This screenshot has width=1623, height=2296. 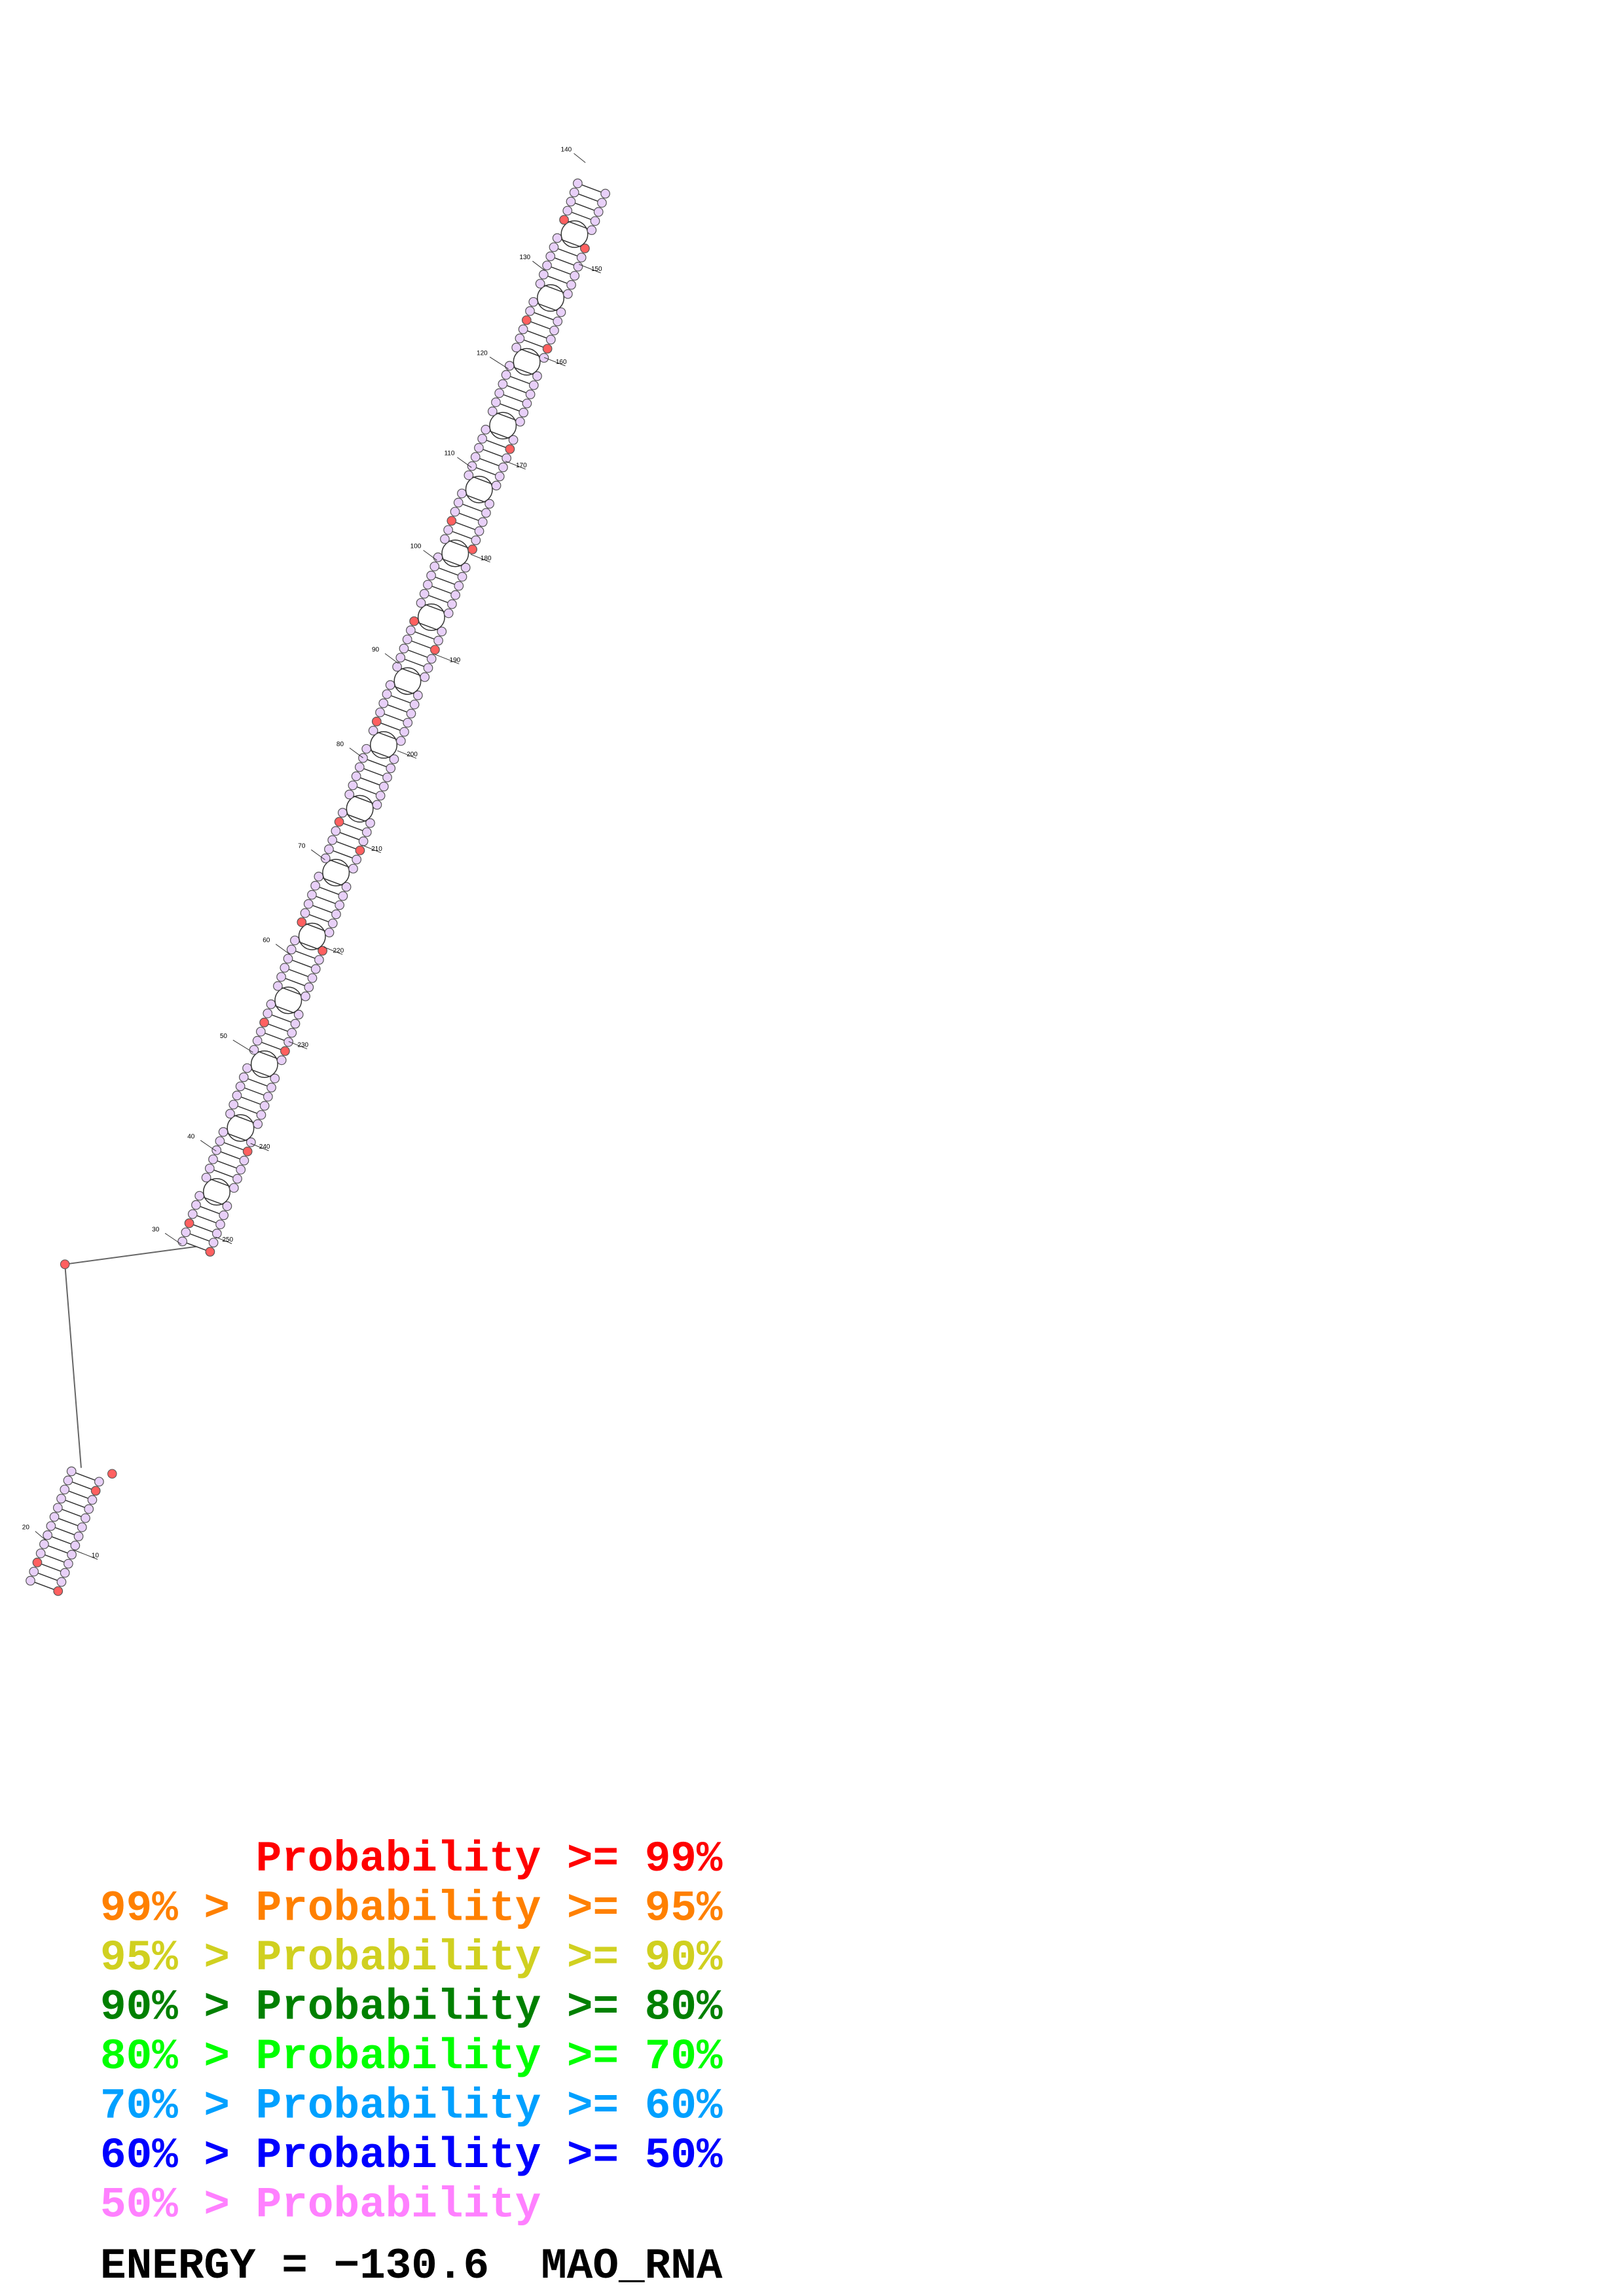 I want to click on legend-line: Probability >= 99%, so click(x=489, y=1859).